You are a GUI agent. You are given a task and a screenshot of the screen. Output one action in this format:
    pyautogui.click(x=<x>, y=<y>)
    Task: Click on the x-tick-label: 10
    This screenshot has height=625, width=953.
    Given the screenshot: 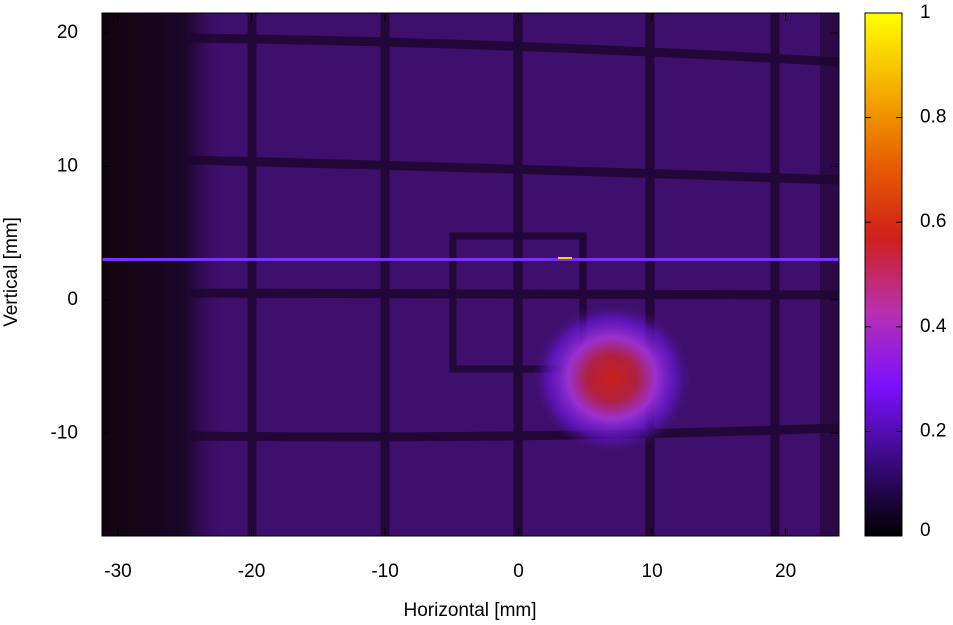 What is the action you would take?
    pyautogui.click(x=652, y=571)
    